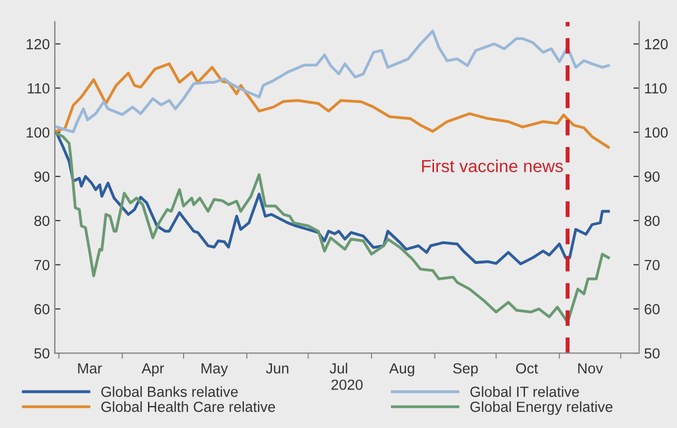 The width and height of the screenshot is (677, 428). Describe the element at coordinates (652, 353) in the screenshot. I see `y2-tick-label: 50` at that location.